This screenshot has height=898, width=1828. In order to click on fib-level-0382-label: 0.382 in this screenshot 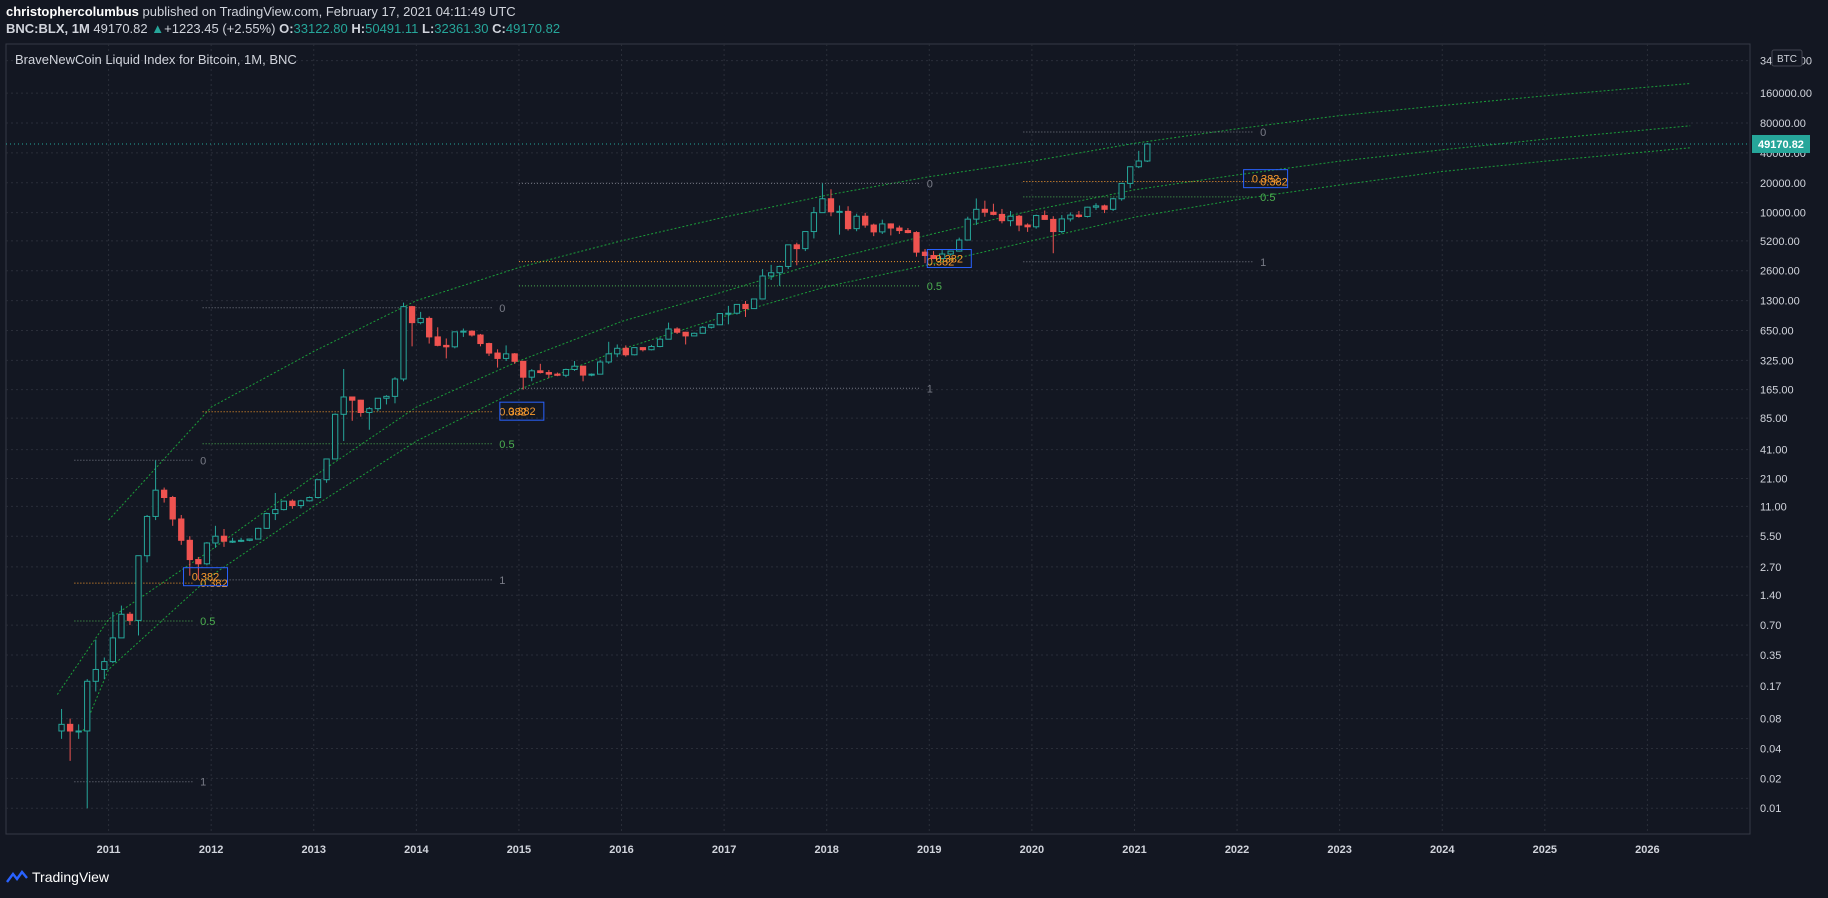, I will do `click(214, 584)`.